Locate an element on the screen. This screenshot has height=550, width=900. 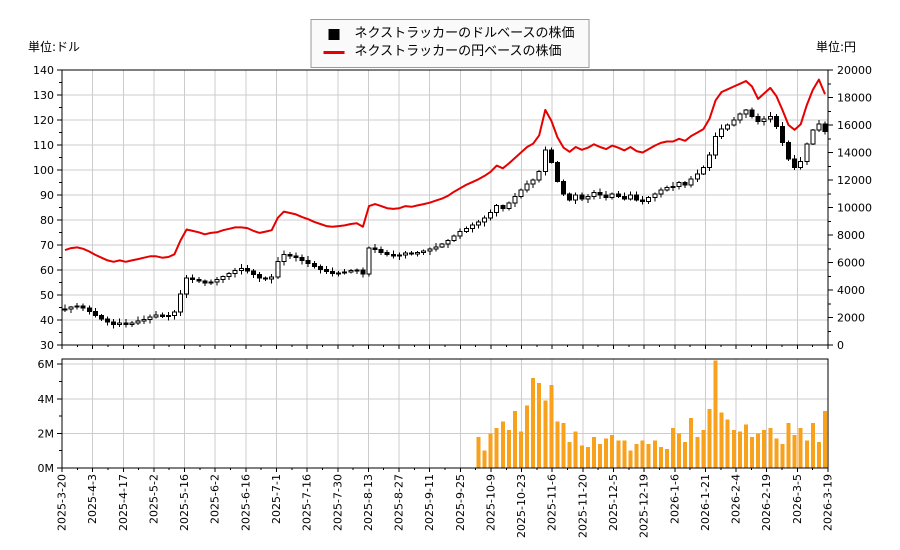
svg-text: 2025-10-9 is located at coordinates (490, 502).